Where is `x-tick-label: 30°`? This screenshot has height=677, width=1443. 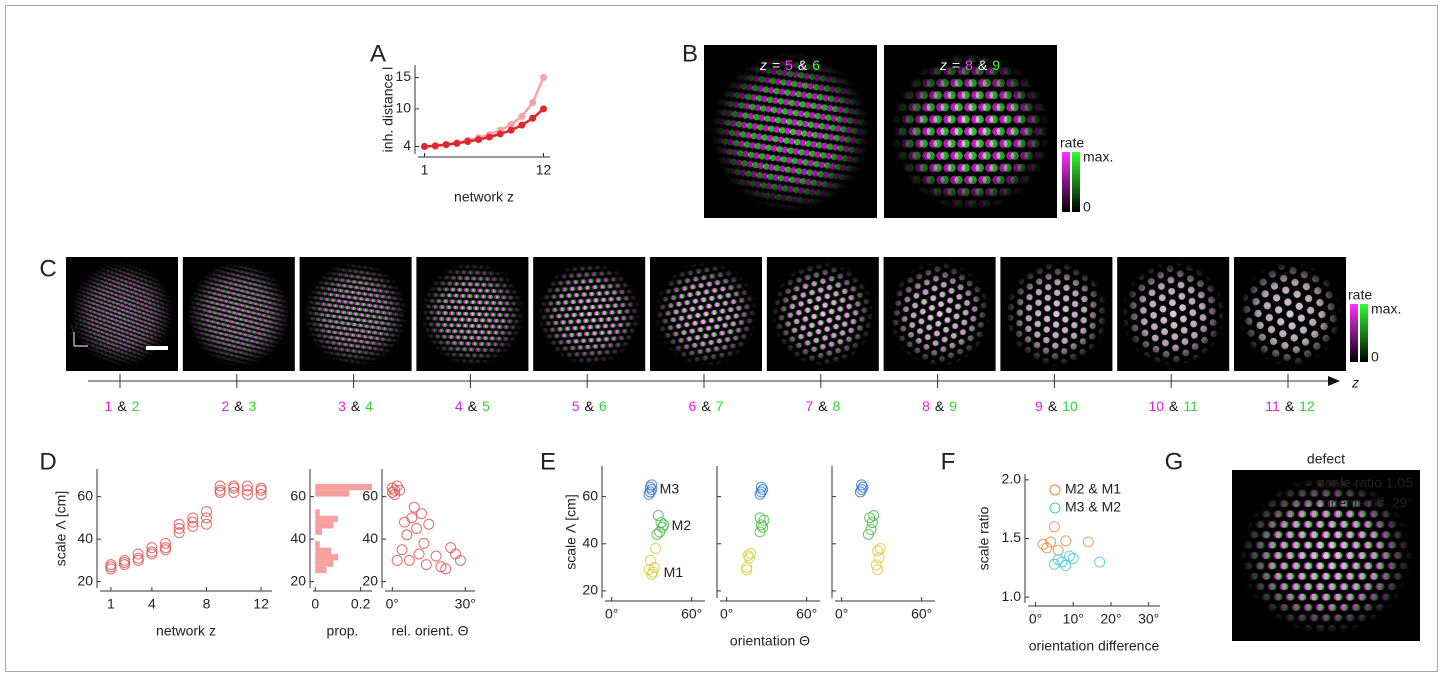
x-tick-label: 30° is located at coordinates (465, 604).